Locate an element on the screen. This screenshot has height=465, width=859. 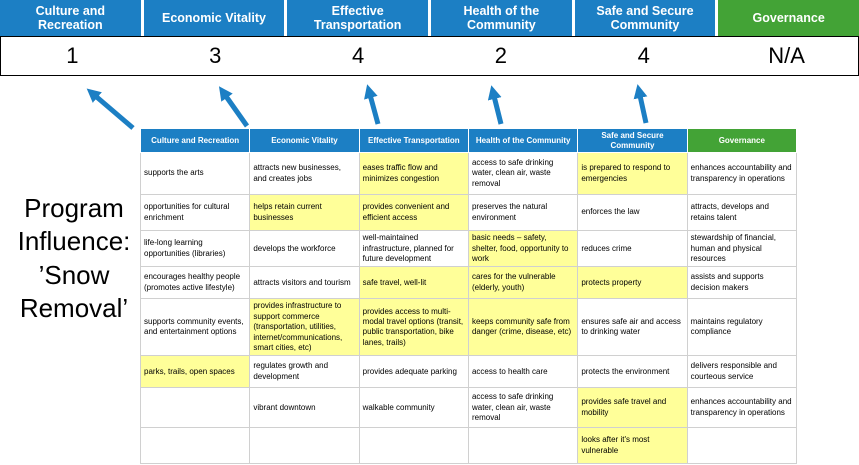
matrix-cell-5-1: regulates growth and development is located at coordinates (304, 372).